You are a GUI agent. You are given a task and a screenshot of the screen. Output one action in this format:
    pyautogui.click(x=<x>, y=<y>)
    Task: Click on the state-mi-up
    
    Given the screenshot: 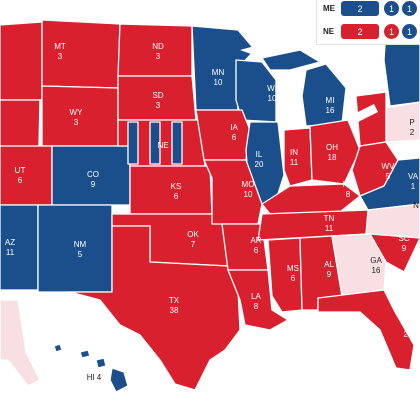 What is the action you would take?
    pyautogui.click(x=291, y=60)
    